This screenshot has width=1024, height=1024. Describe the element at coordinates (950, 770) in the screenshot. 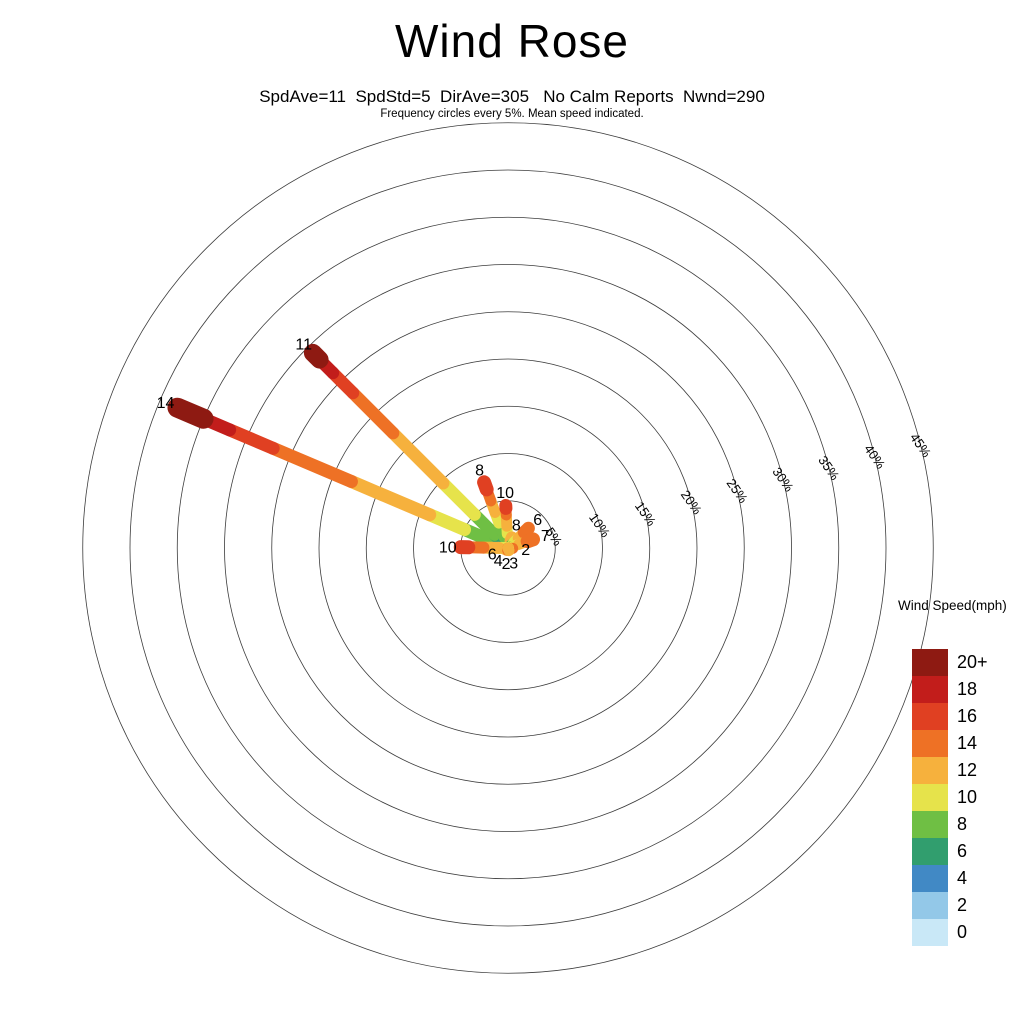

I see `legend-entry: 12` at that location.